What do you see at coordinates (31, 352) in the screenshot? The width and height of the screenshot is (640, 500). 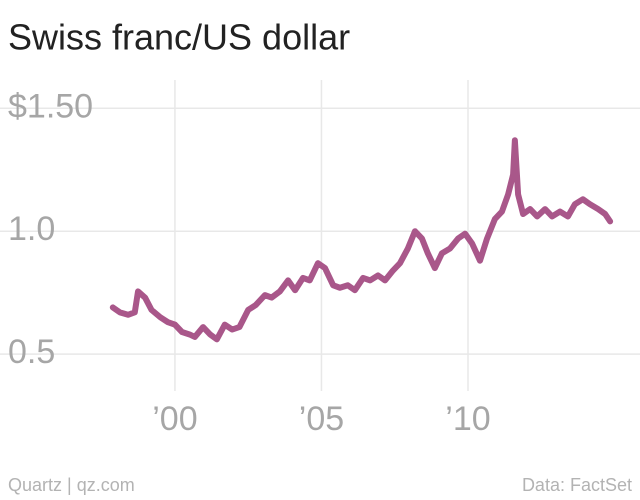 I see `y-tick-label: 0.5` at bounding box center [31, 352].